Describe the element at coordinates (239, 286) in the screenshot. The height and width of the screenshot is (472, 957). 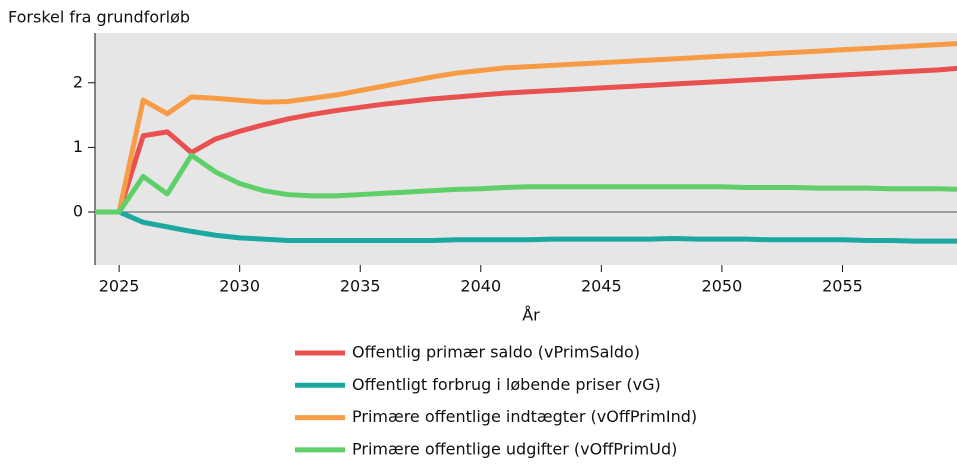
I see `x-tick-label: 2030` at that location.